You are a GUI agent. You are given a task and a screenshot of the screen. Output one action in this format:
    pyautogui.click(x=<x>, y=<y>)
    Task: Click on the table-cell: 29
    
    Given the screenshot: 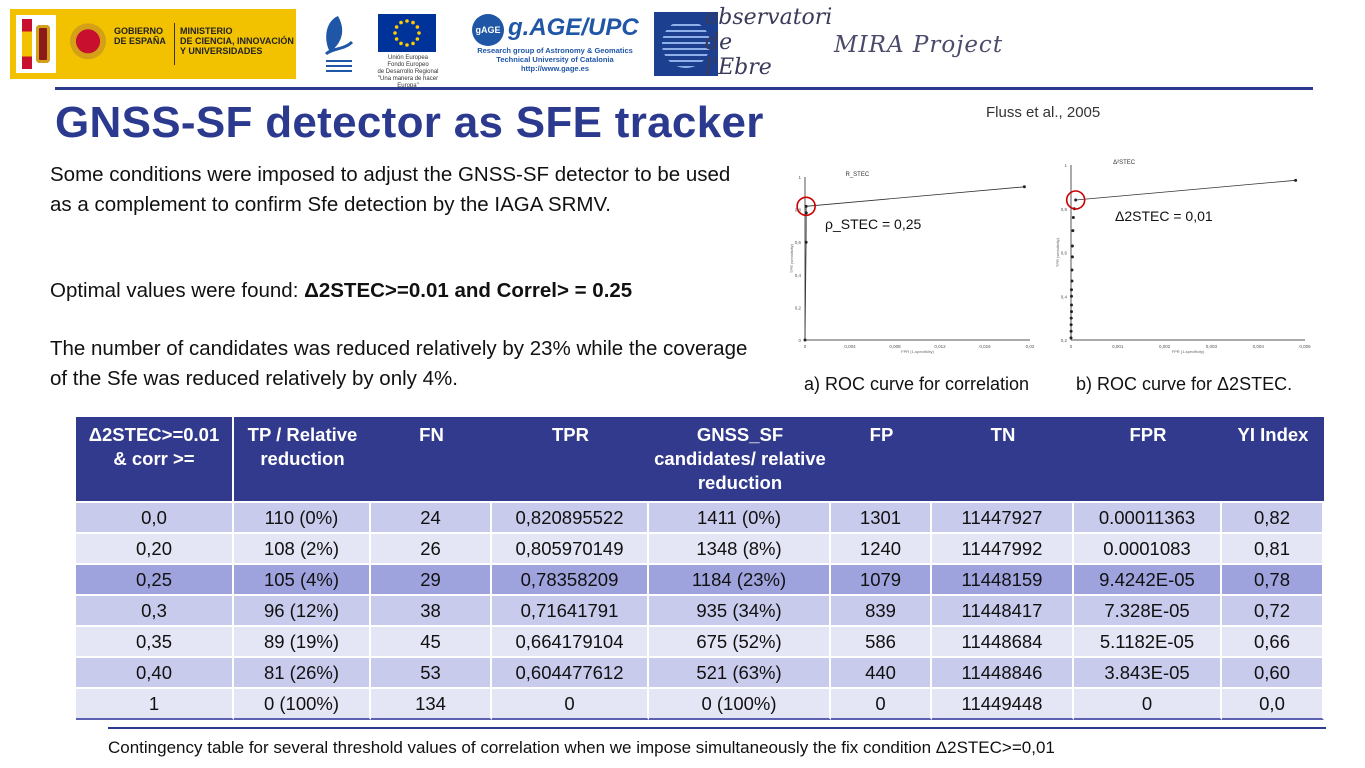 What is the action you would take?
    pyautogui.click(x=431, y=578)
    